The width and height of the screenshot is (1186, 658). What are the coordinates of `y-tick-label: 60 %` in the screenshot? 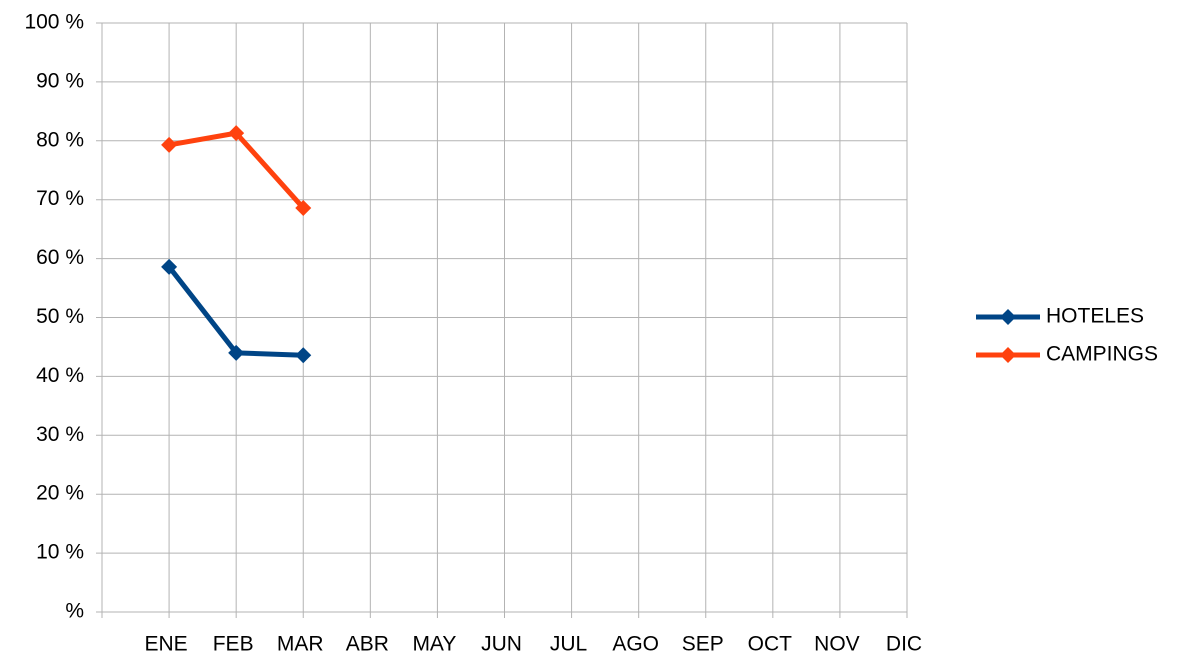 It's located at (60, 257).